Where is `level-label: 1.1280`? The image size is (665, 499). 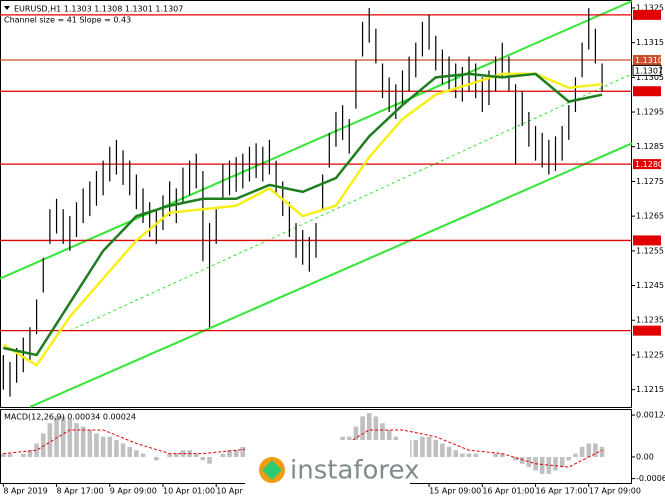 level-label: 1.1280 is located at coordinates (649, 164).